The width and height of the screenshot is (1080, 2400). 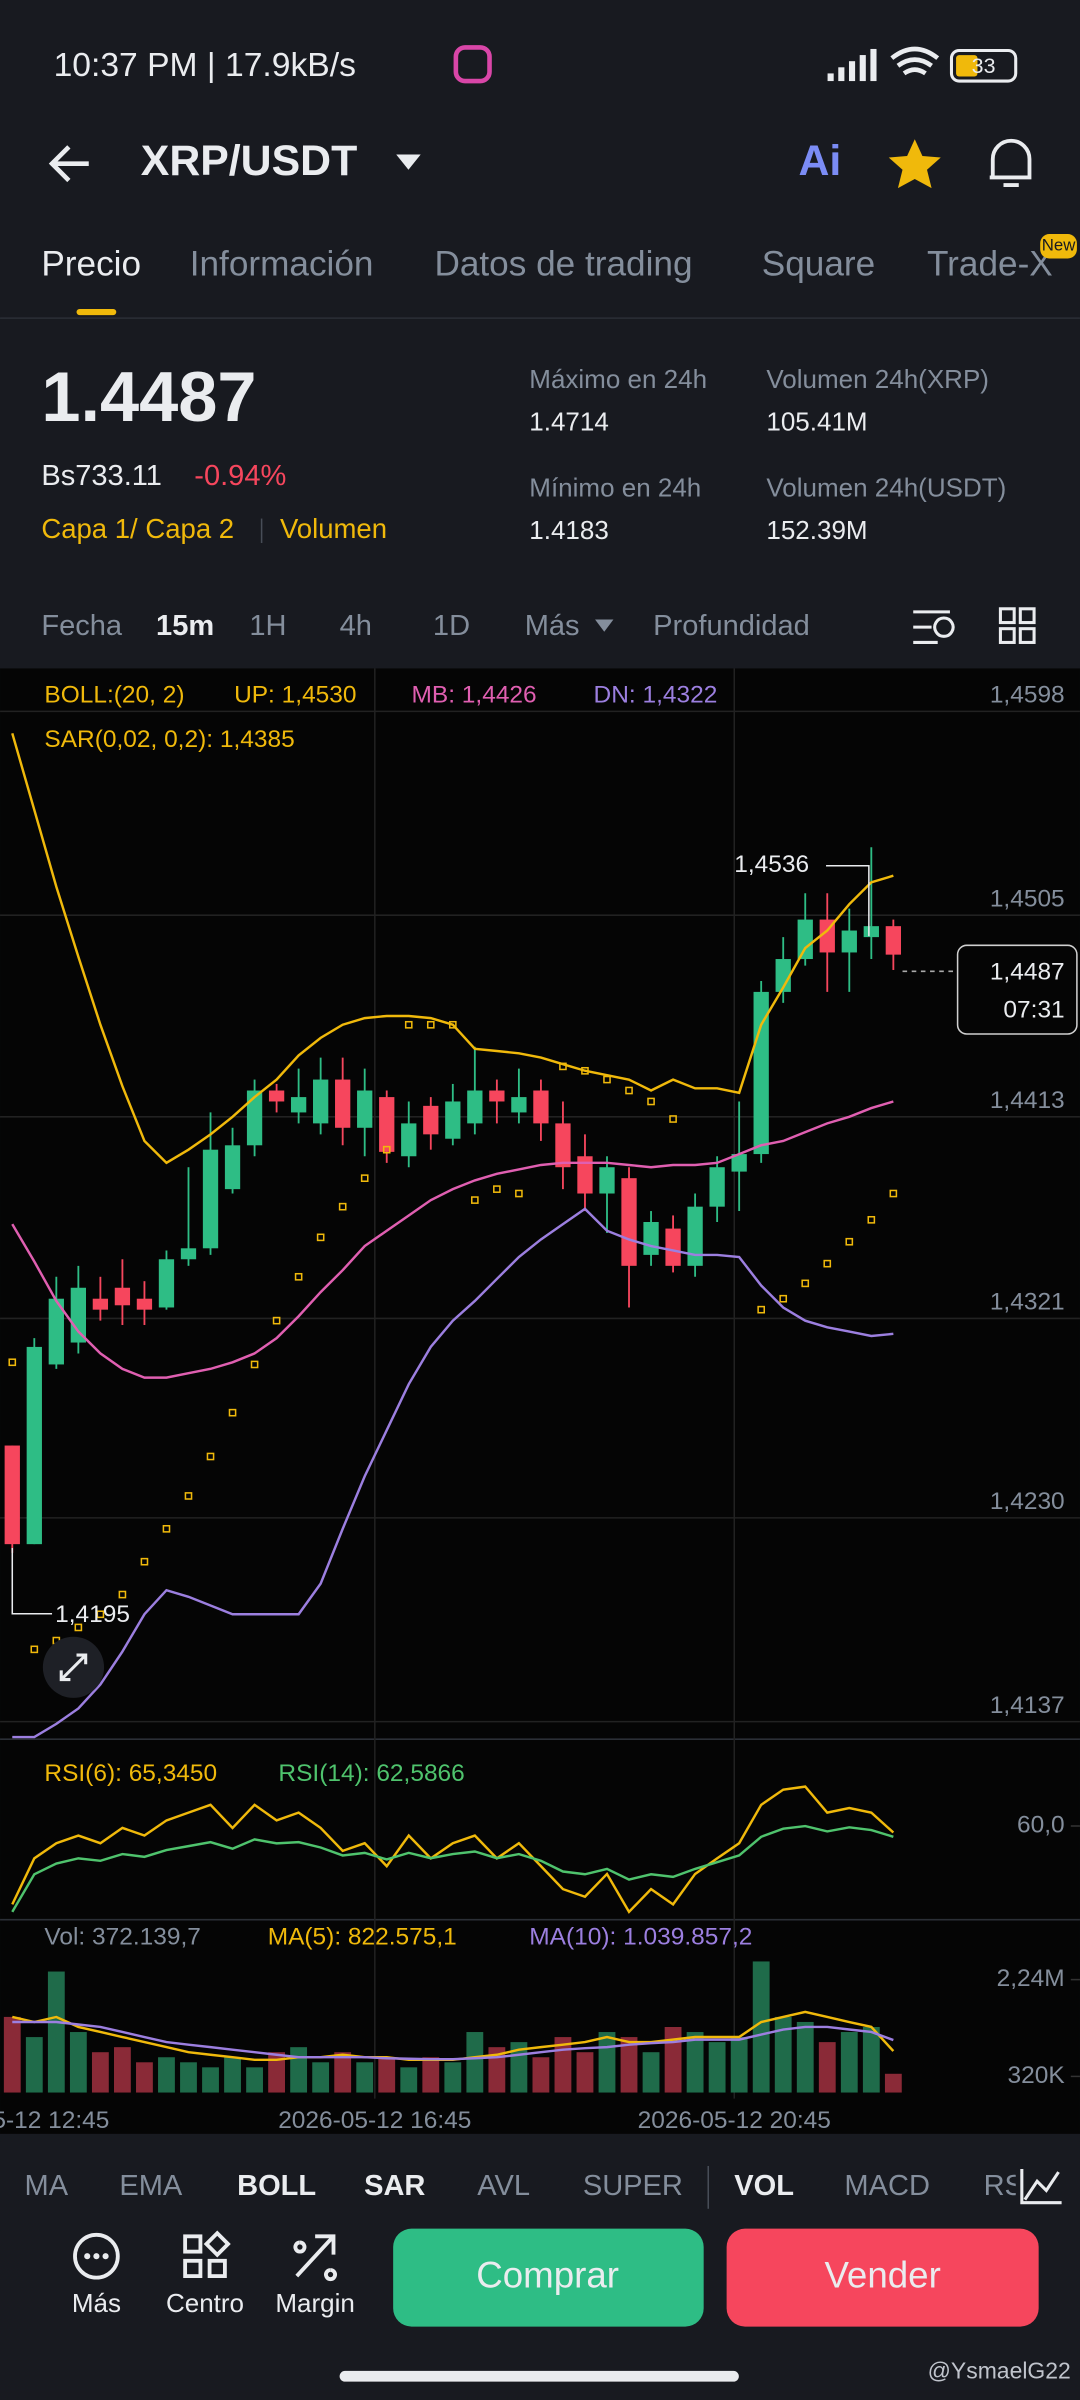 I want to click on sell-label: Vender, so click(x=882, y=2274).